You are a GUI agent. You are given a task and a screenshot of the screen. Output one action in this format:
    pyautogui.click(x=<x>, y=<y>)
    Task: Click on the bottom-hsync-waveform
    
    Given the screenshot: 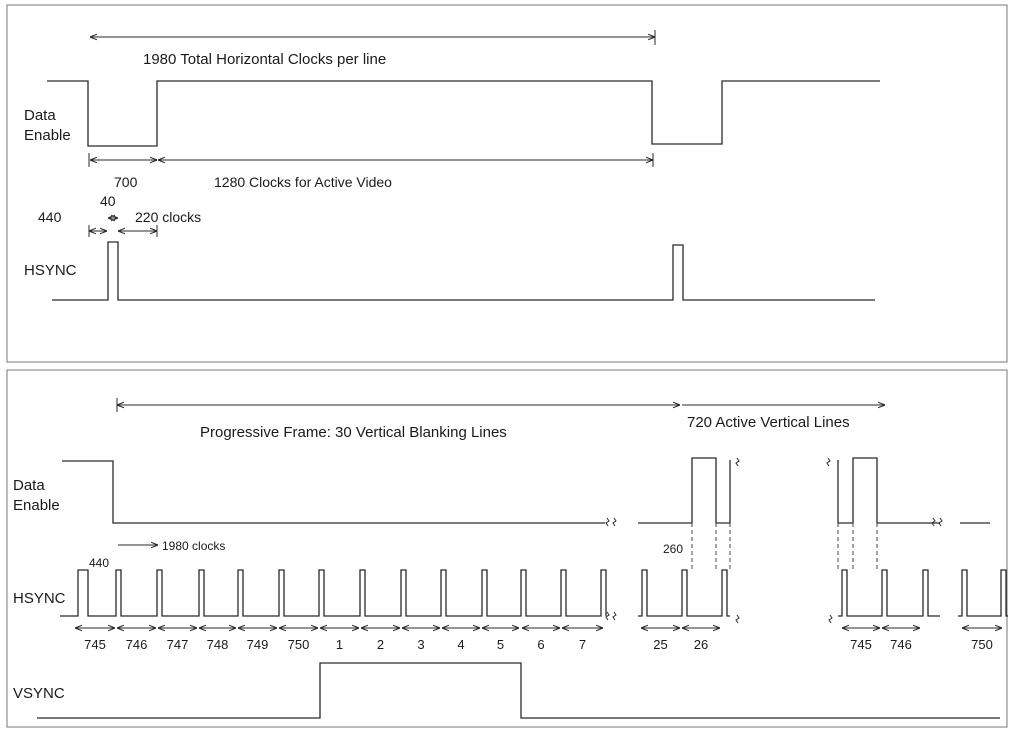 What is the action you would take?
    pyautogui.click(x=534, y=593)
    